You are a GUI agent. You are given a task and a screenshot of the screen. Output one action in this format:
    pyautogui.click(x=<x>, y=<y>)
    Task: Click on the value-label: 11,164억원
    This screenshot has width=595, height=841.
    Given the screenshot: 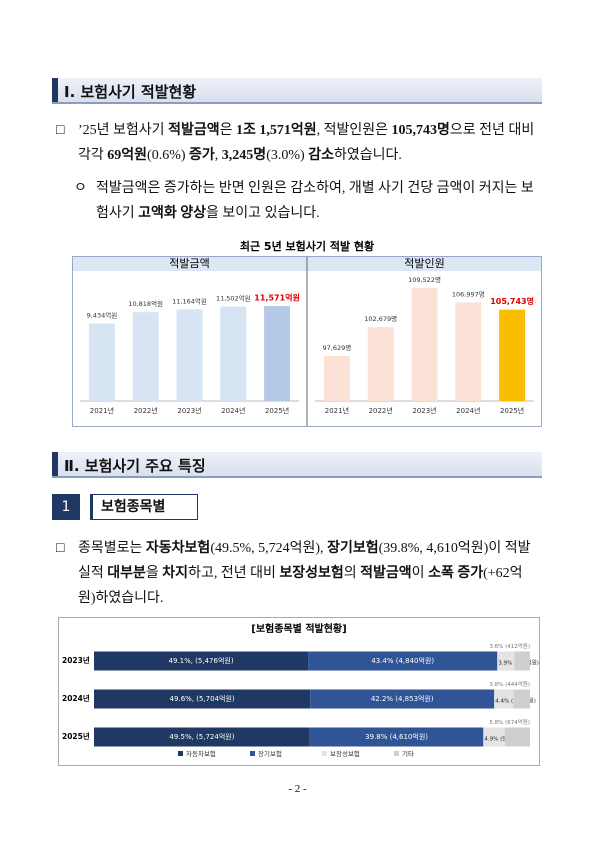 What is the action you would take?
    pyautogui.click(x=189, y=300)
    